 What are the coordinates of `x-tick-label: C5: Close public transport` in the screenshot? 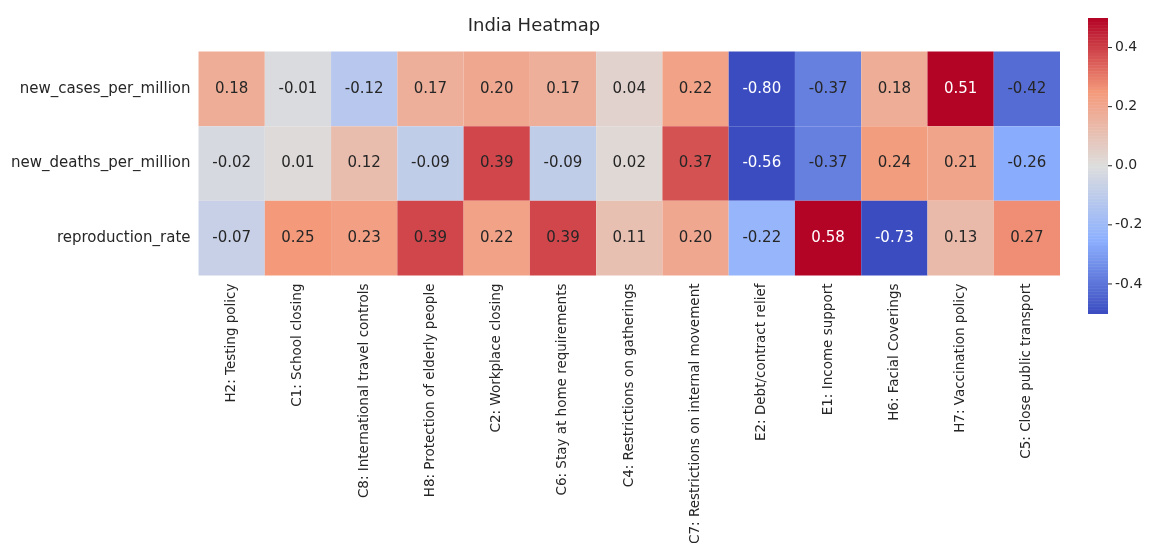 It's located at (1025, 371).